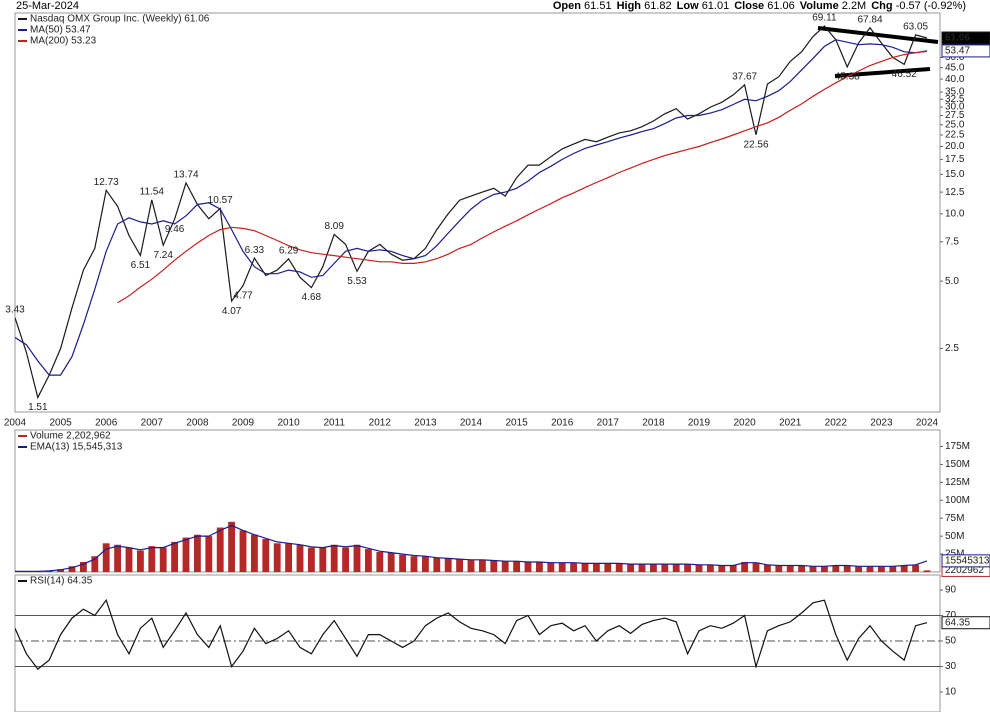  I want to click on quote-item: Chg -0.57 (-0.92%), so click(918, 6).